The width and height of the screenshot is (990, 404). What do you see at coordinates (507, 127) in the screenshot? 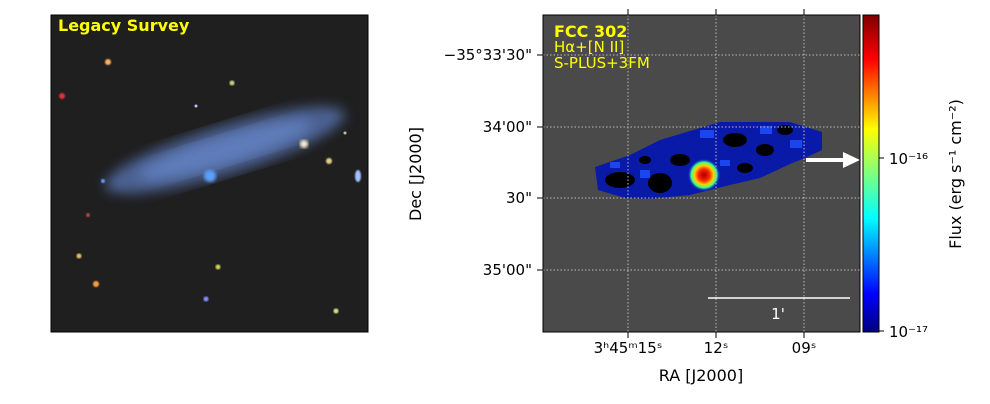
I see `y-tick-label: 34'00"` at bounding box center [507, 127].